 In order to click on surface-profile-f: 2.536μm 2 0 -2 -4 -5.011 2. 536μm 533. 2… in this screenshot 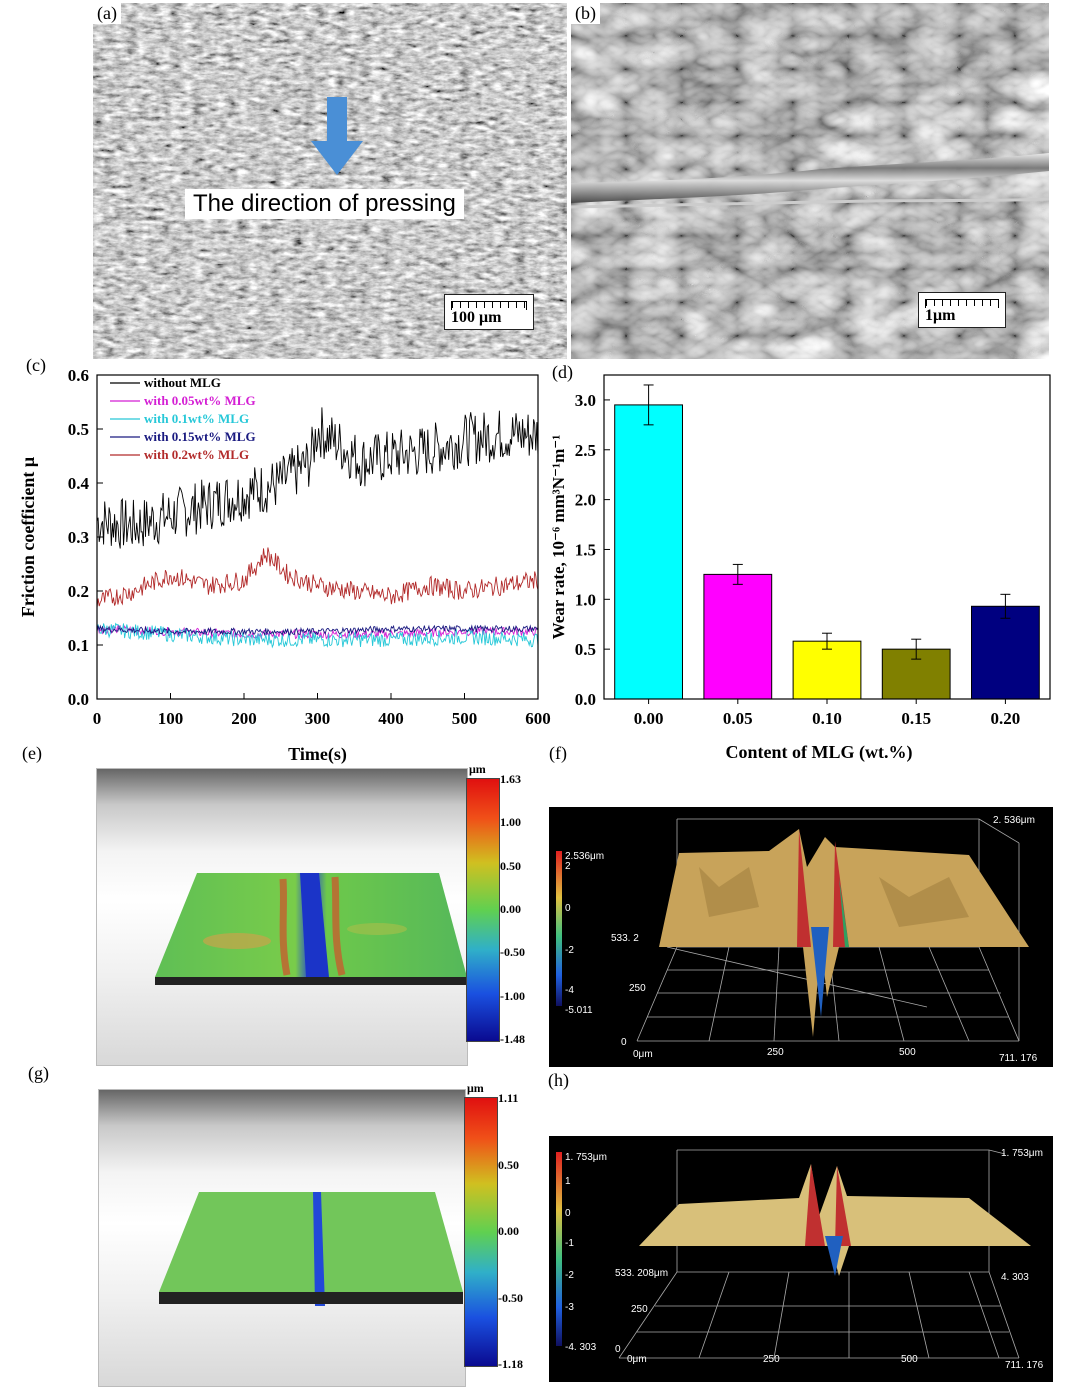, I will do `click(801, 937)`.